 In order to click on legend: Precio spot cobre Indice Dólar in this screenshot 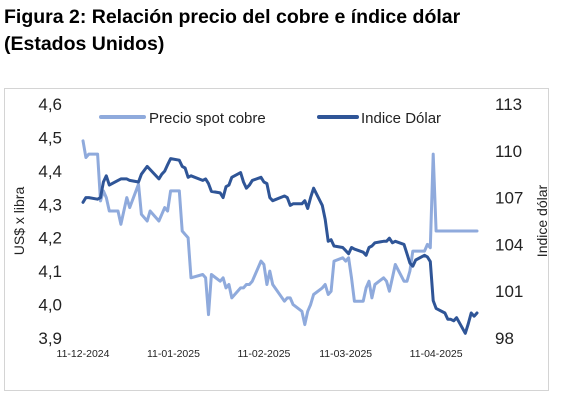, I will do `click(270, 118)`.